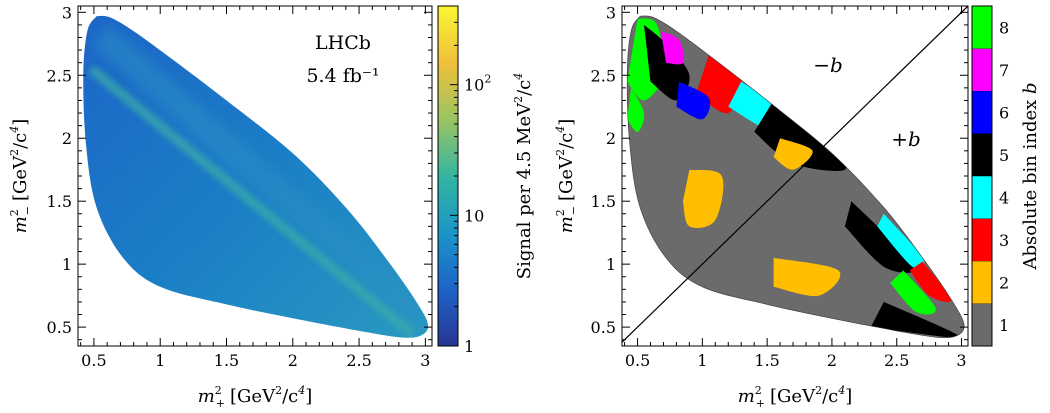  Describe the element at coordinates (1006, 176) in the screenshot. I see `right-colorbar: 1 2 3 4 5 6 7 8 Absolute bin index b` at that location.